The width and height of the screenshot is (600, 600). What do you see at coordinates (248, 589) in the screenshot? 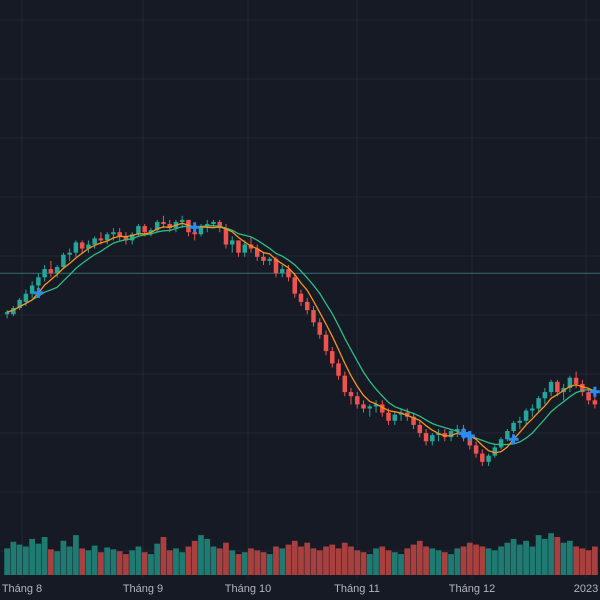
I see `x-tick-label: Tháng 10` at bounding box center [248, 589].